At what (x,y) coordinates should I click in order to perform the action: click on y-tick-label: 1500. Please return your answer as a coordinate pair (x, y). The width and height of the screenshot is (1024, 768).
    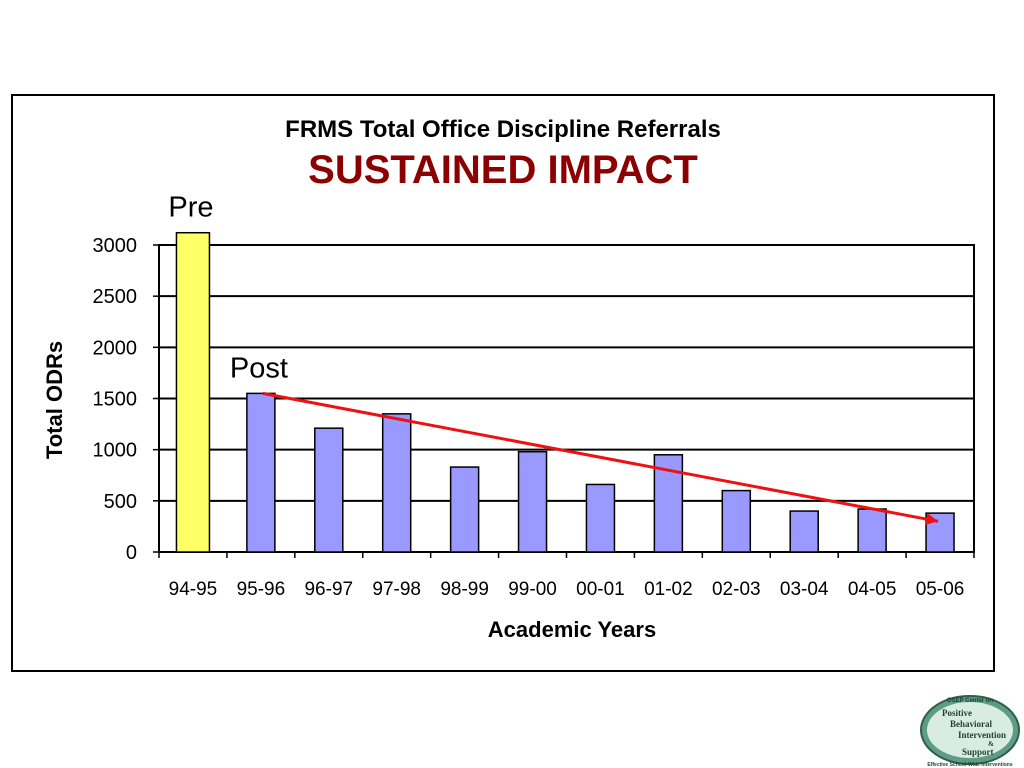
    Looking at the image, I should click on (115, 400).